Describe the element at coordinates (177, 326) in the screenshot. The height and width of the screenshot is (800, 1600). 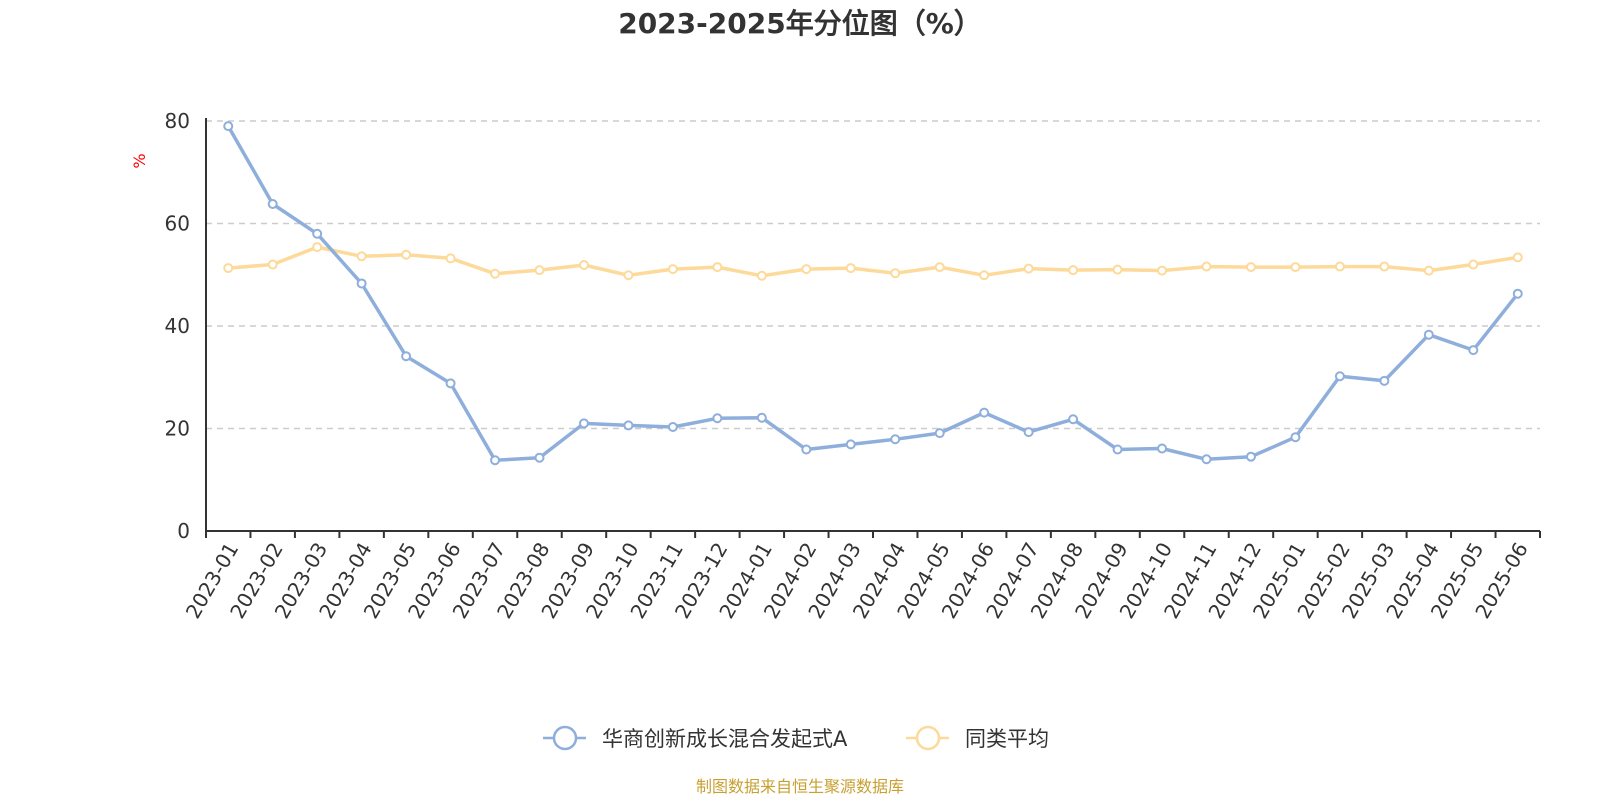
I see `y-tick-label: 40` at that location.